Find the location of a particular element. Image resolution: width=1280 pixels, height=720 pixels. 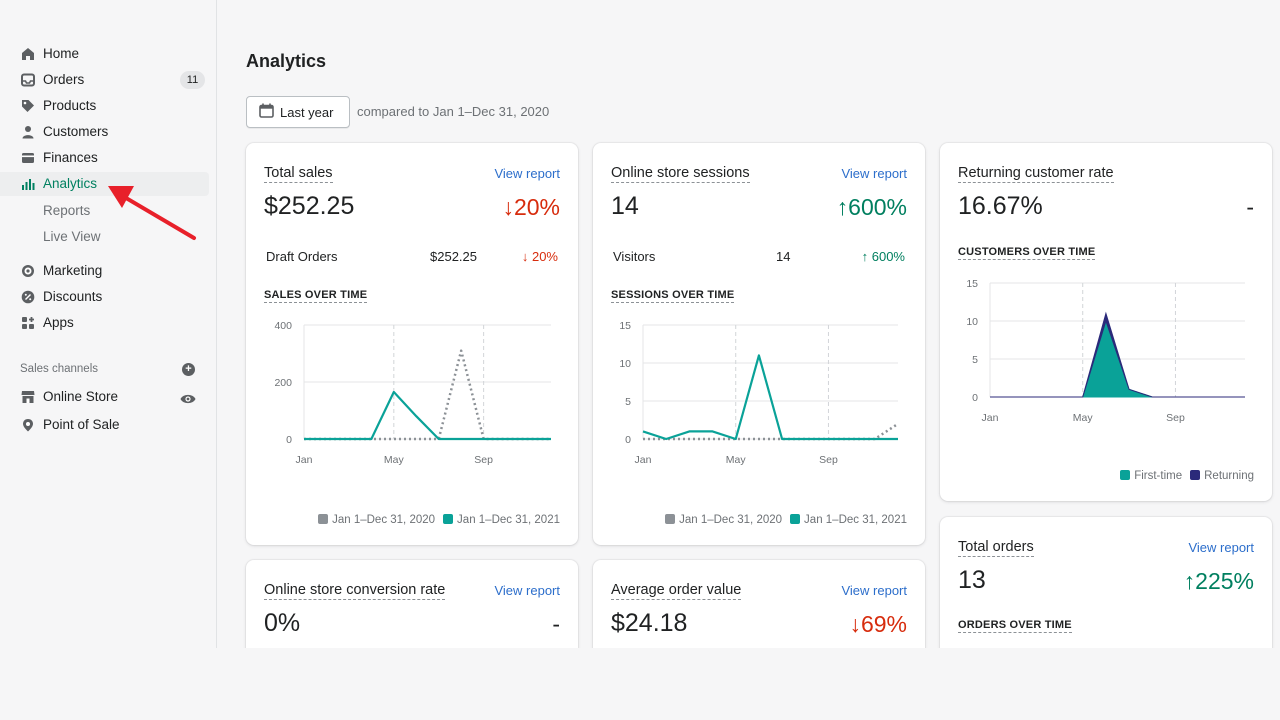

metric-value: 16.67% is located at coordinates (1000, 206).